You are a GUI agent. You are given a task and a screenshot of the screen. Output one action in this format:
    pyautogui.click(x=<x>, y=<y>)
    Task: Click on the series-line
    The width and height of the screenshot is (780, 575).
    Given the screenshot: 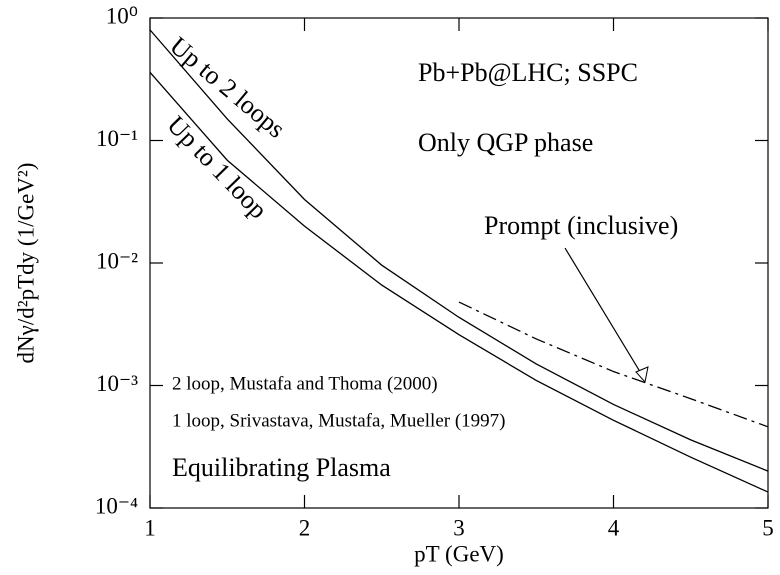 What is the action you would take?
    pyautogui.click(x=613, y=364)
    